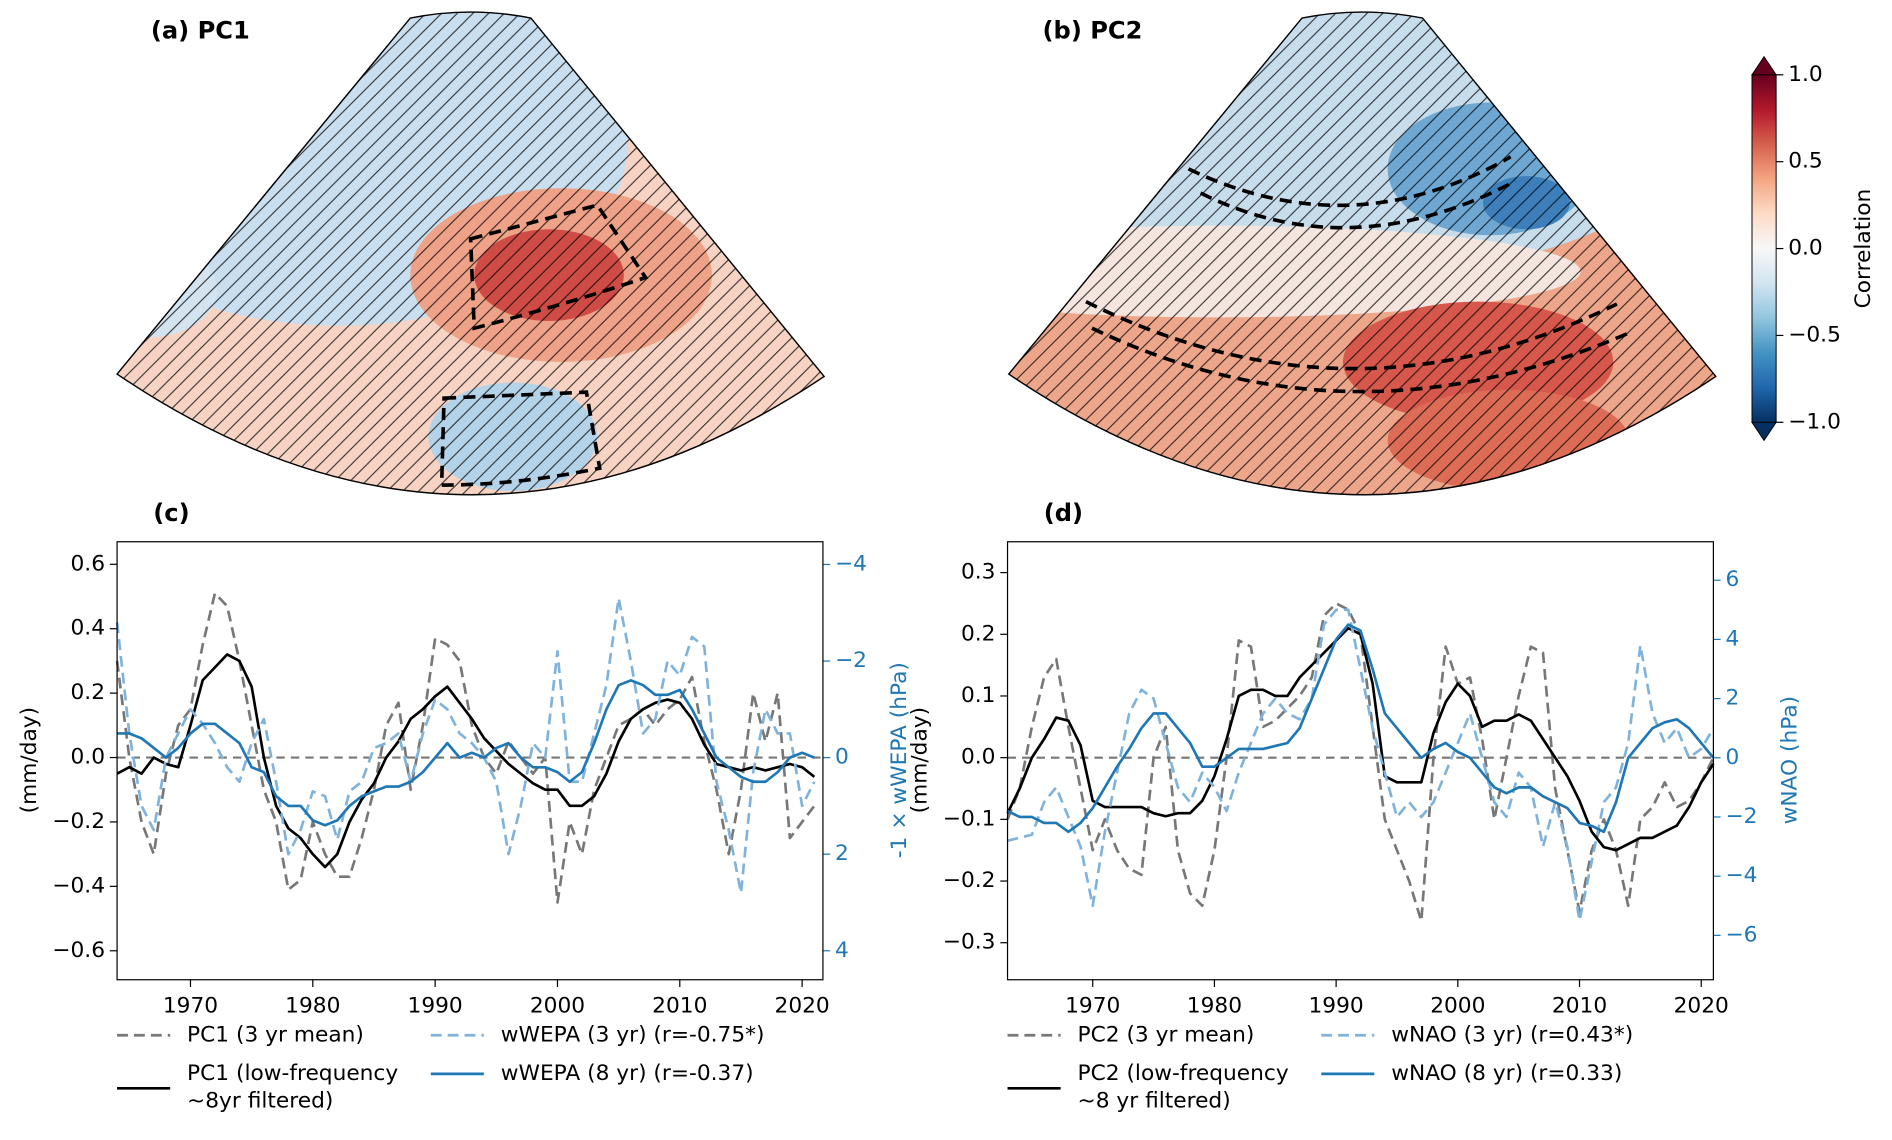  Describe the element at coordinates (1183, 1087) in the screenshot. I see `legend-label: PC2 (low-frequency ~8 yr filtered)` at that location.